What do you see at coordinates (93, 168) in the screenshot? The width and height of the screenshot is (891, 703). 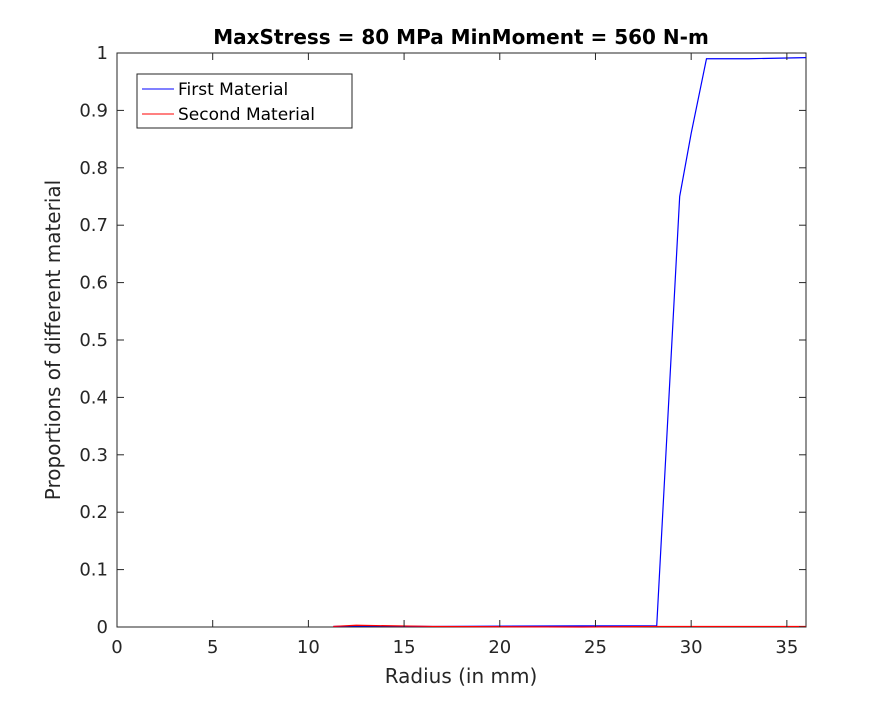 I see `y-tick-label: 0.8` at bounding box center [93, 168].